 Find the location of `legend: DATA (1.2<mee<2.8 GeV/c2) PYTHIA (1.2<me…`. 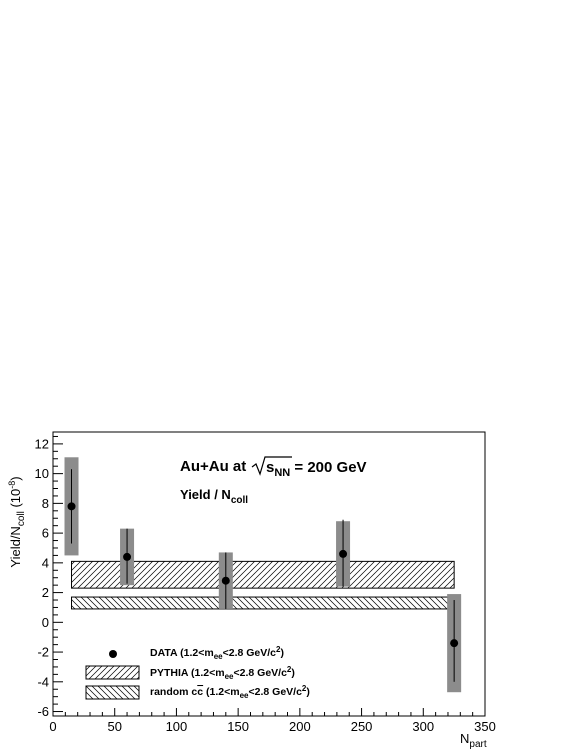

legend: DATA (1.2<mee<2.8 GeV/c2) PYTHIA (1.2<me… is located at coordinates (197, 672).